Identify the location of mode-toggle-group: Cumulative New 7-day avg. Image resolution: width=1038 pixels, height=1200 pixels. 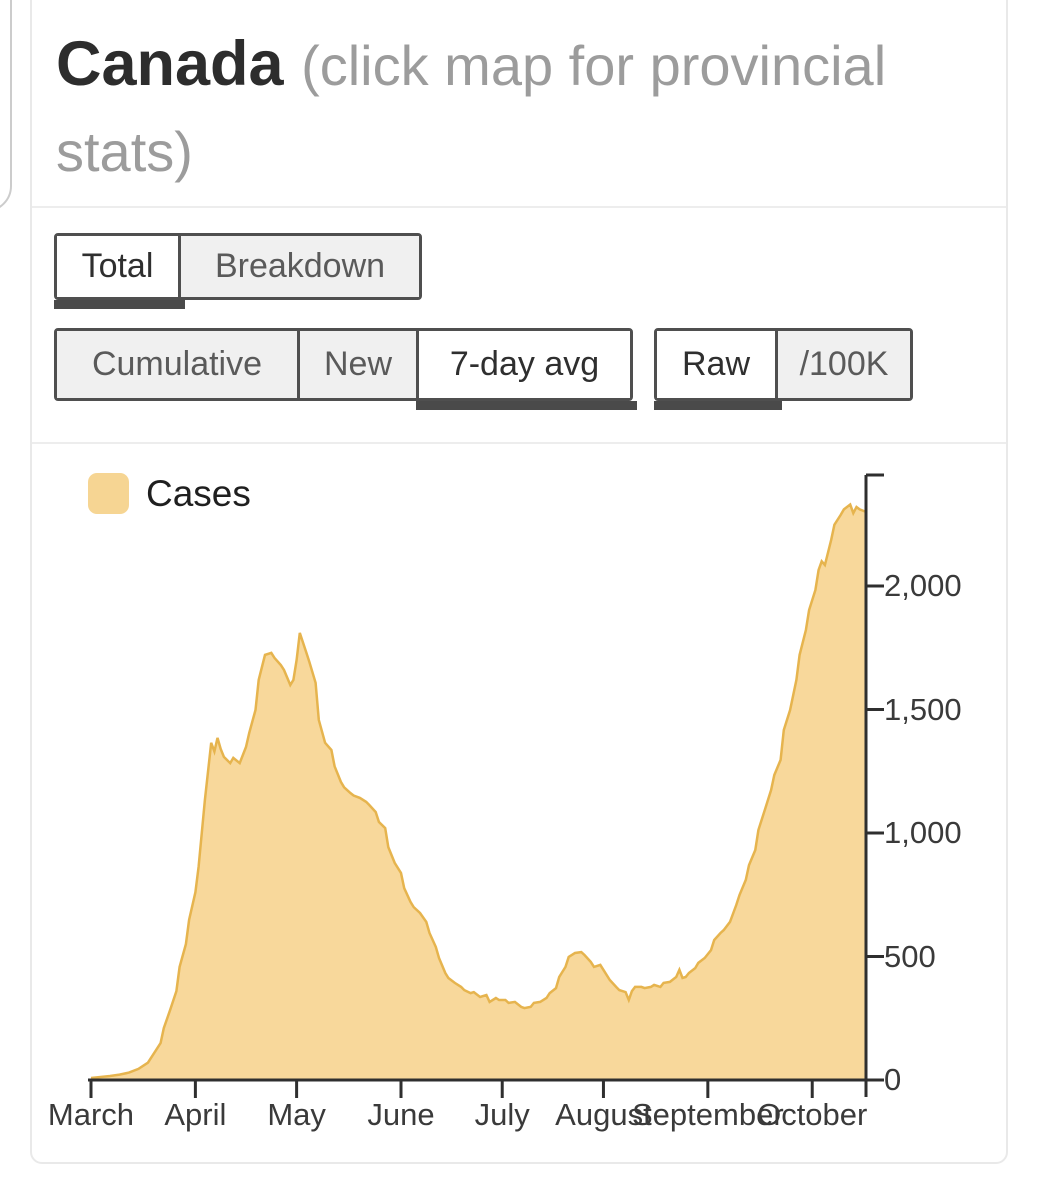
(345, 369).